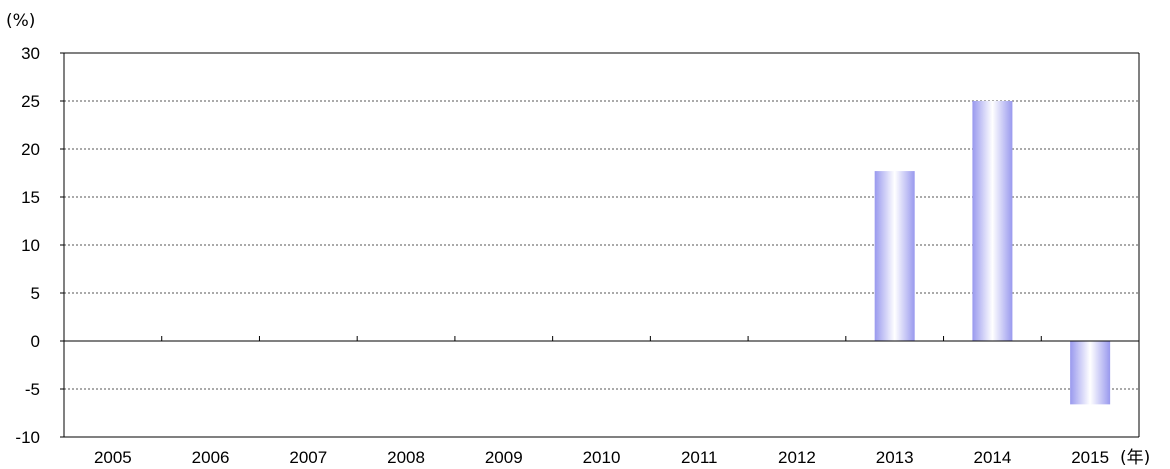 This screenshot has height=469, width=1170. What do you see at coordinates (406, 457) in the screenshot?
I see `x-tick-label: 2008` at bounding box center [406, 457].